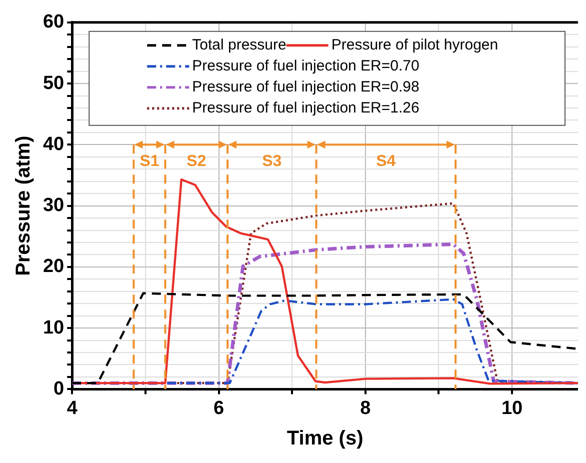  What do you see at coordinates (325, 439) in the screenshot?
I see `x-axis-title: Time (s)` at bounding box center [325, 439].